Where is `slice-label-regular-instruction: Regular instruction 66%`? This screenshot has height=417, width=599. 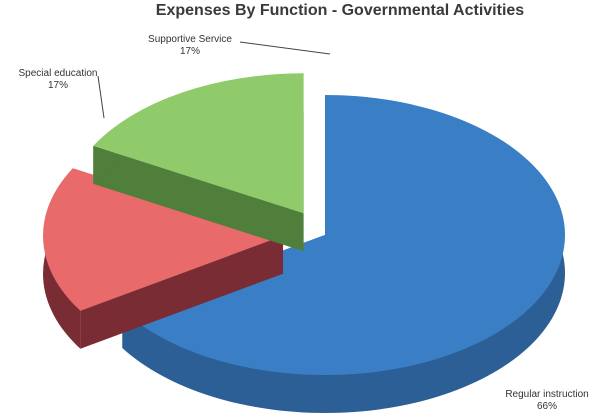 slice-label-regular-instruction: Regular instruction 66% is located at coordinates (545, 401).